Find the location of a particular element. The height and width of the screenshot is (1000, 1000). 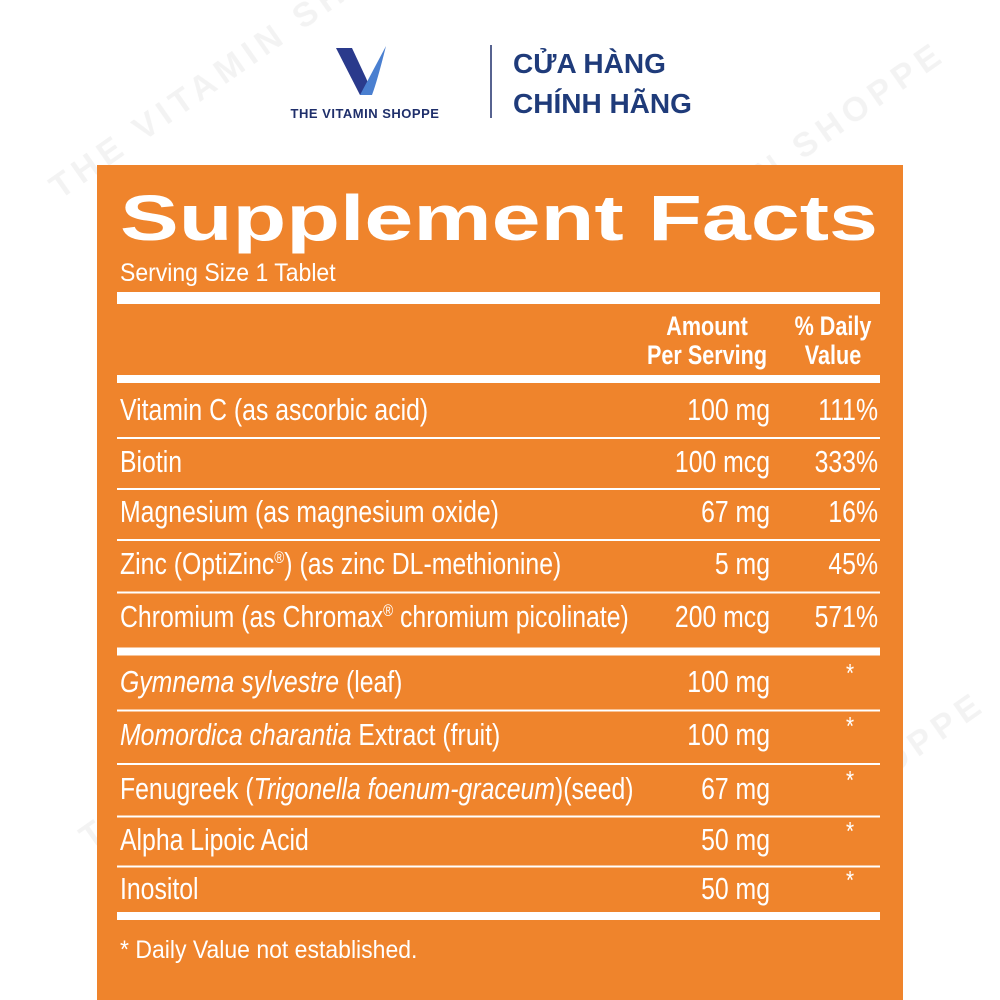

ingredient-name: Inositol is located at coordinates (159, 888).